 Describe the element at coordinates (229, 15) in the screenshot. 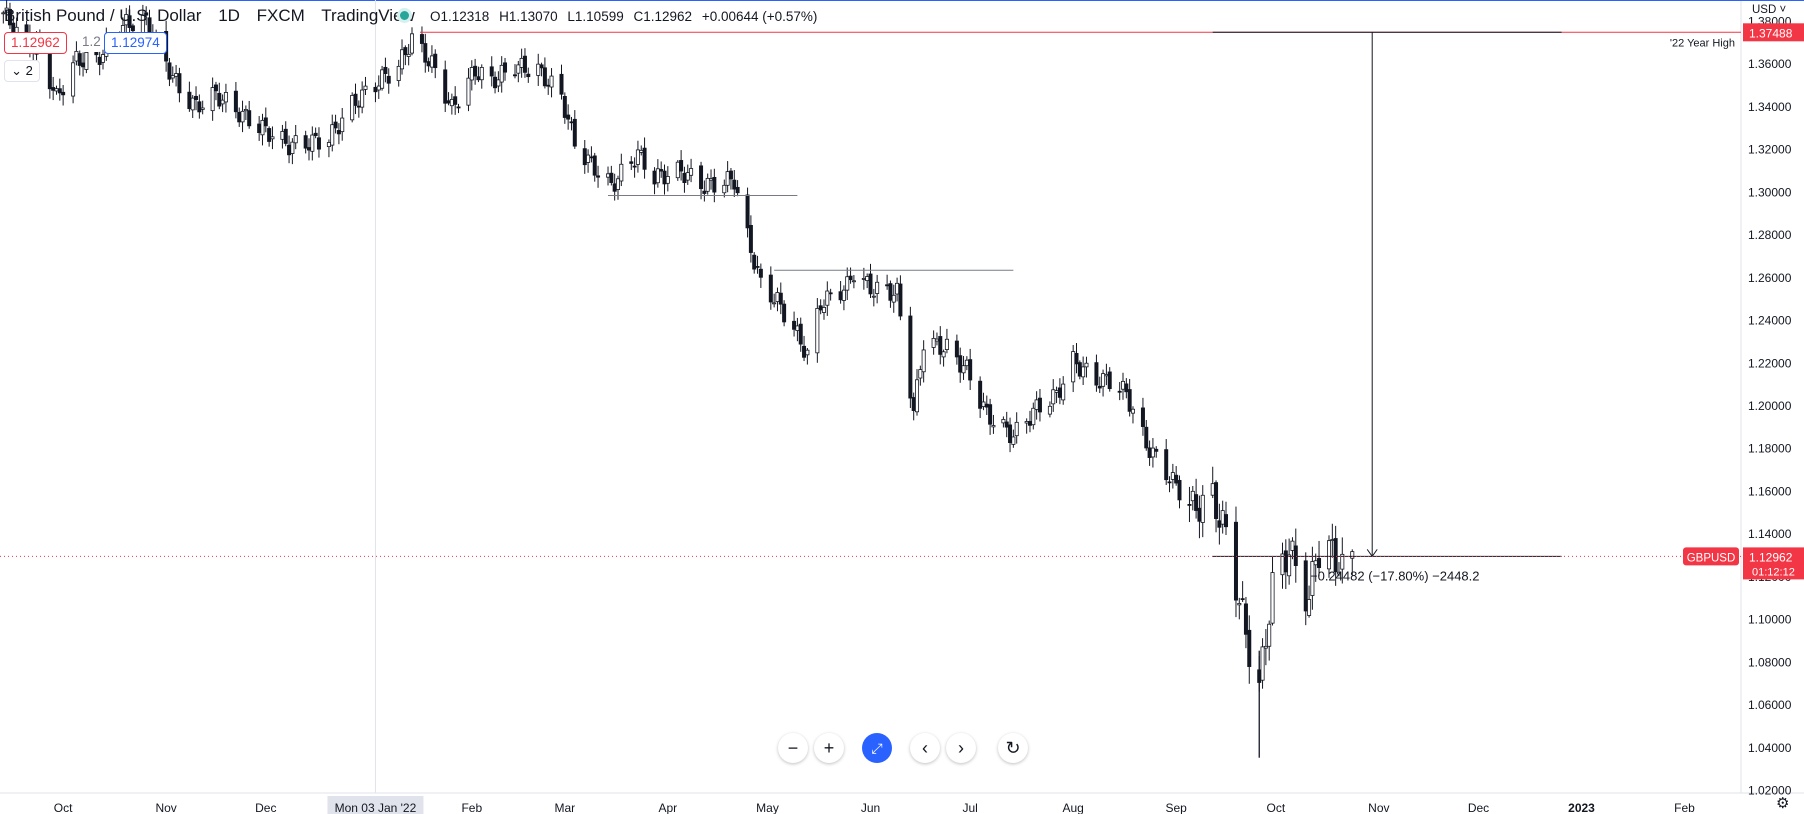

I see `interval-label: 1D` at that location.